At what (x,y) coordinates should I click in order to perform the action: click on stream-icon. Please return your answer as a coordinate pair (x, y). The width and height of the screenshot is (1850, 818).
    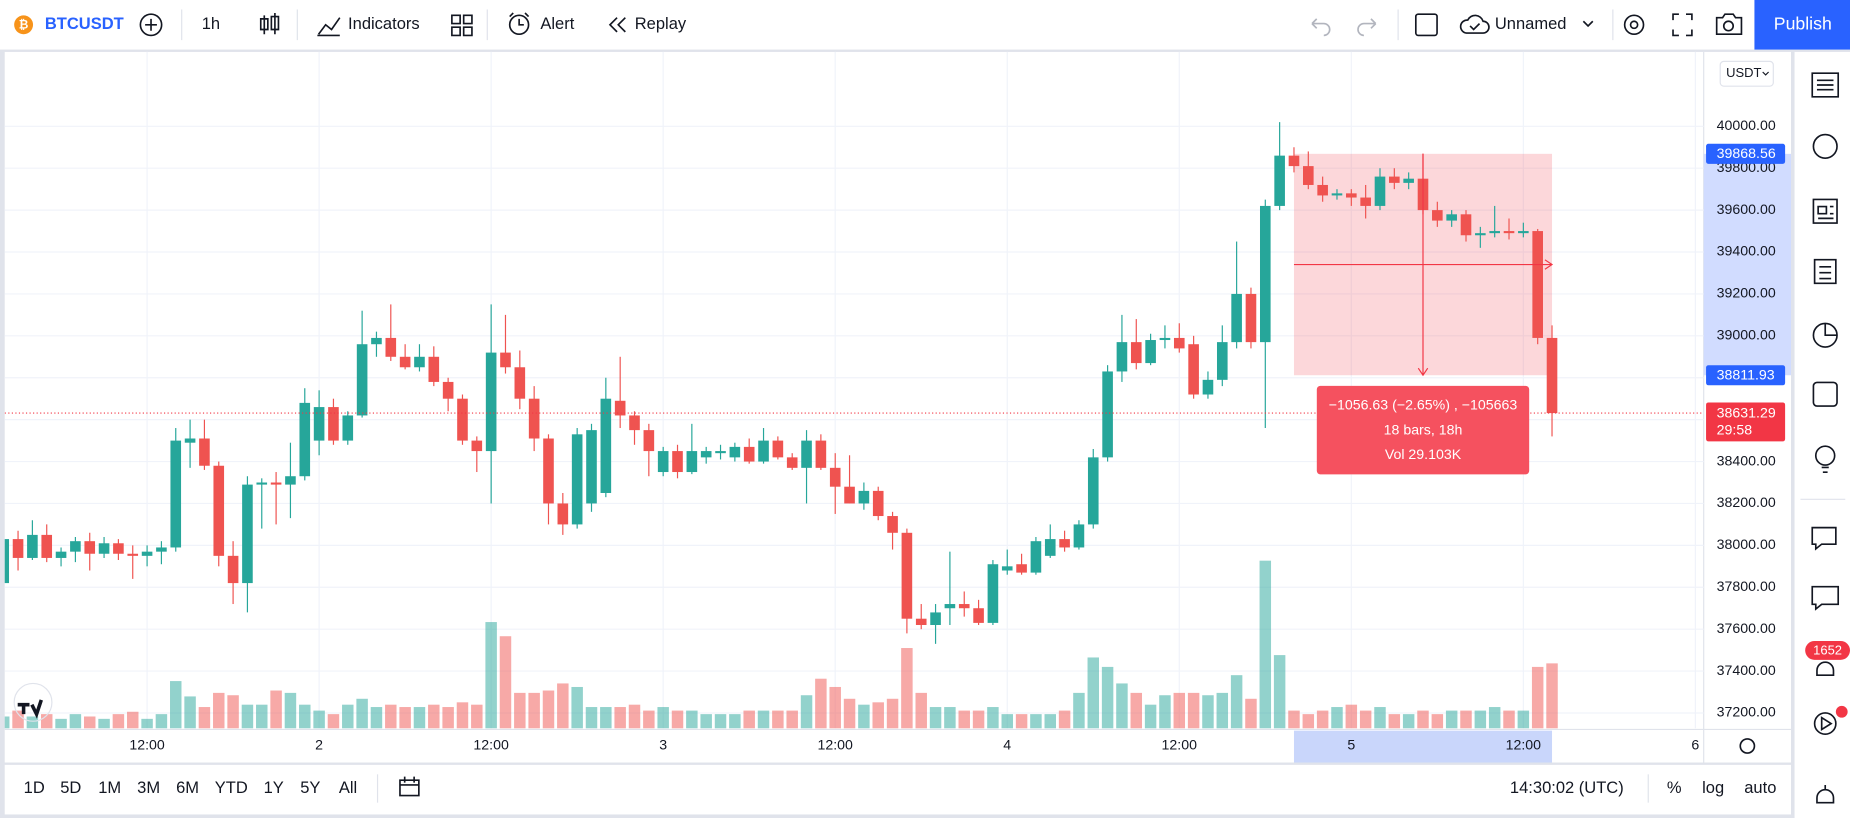
    Looking at the image, I should click on (1825, 724).